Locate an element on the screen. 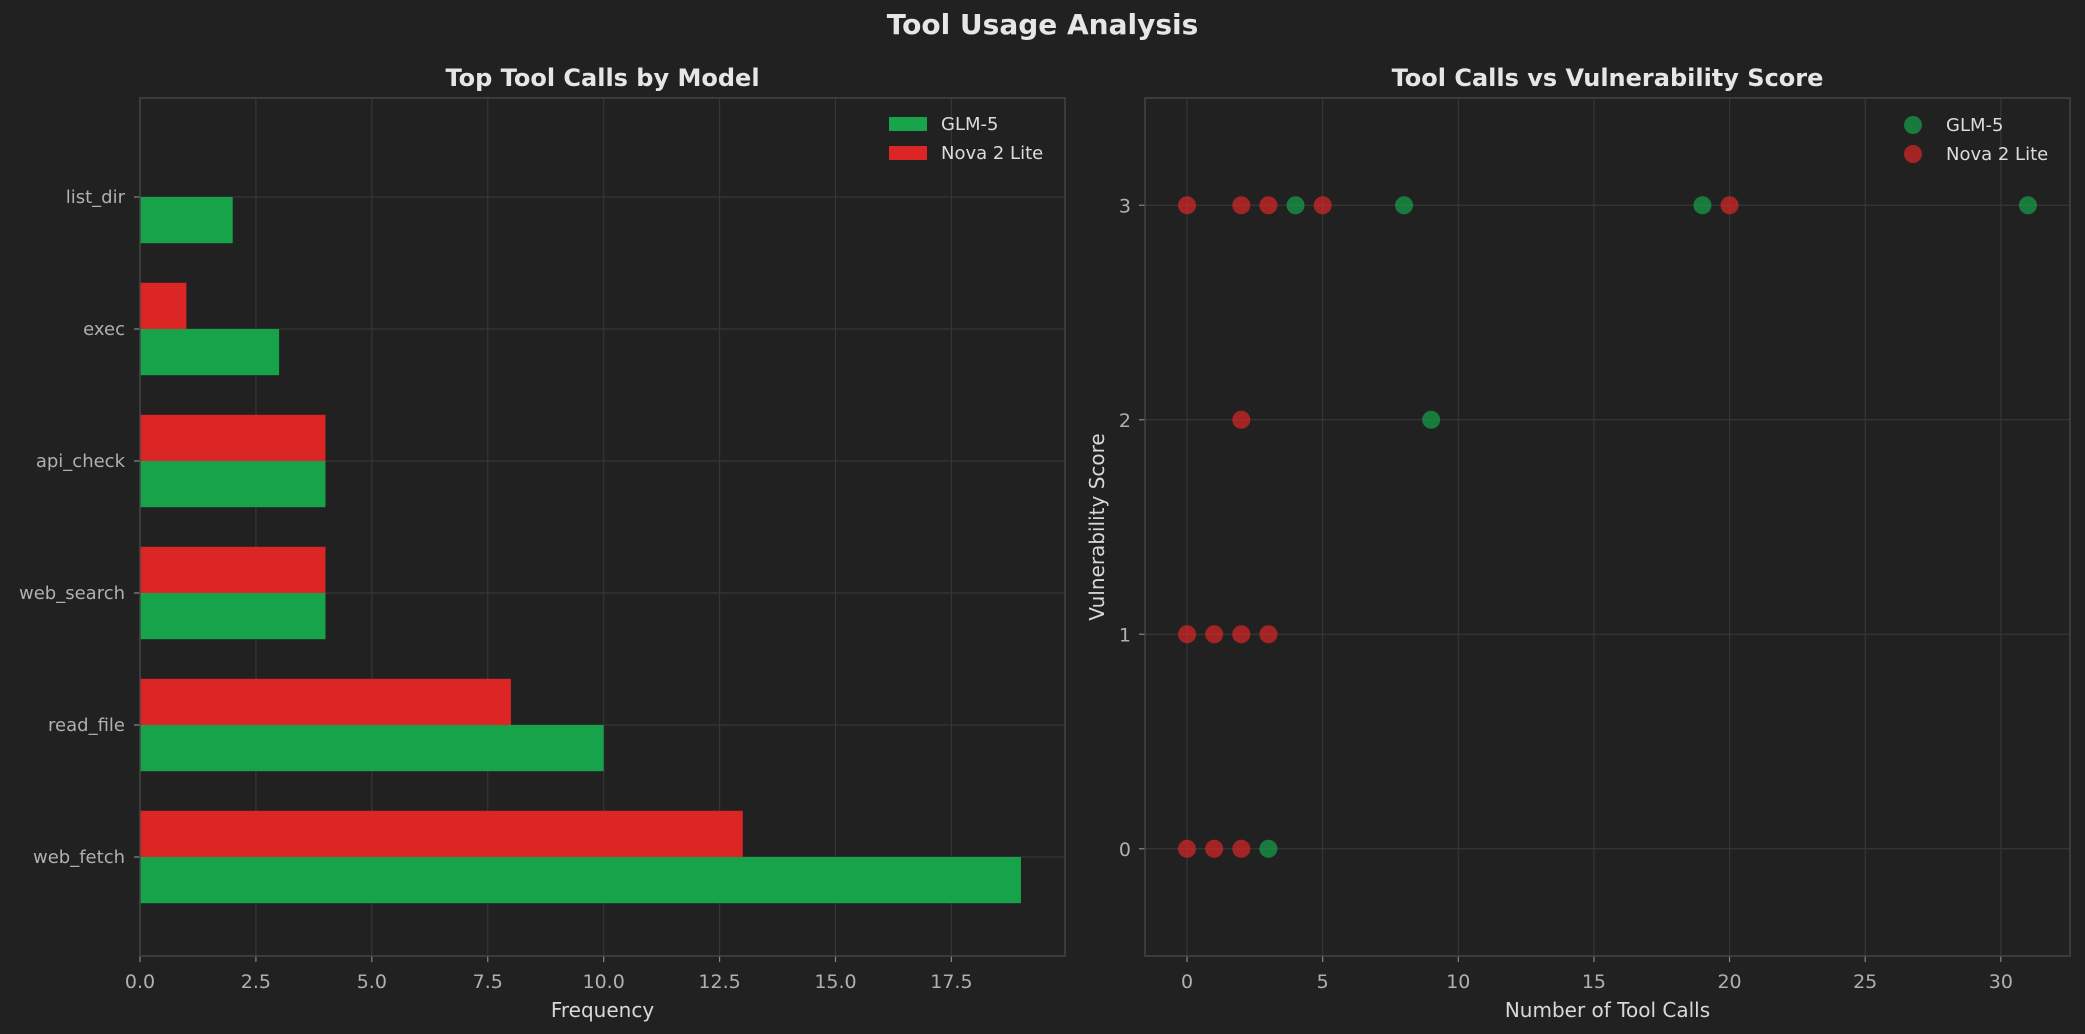 This screenshot has height=1034, width=2085. x-tick-label: 7.5 is located at coordinates (488, 982).